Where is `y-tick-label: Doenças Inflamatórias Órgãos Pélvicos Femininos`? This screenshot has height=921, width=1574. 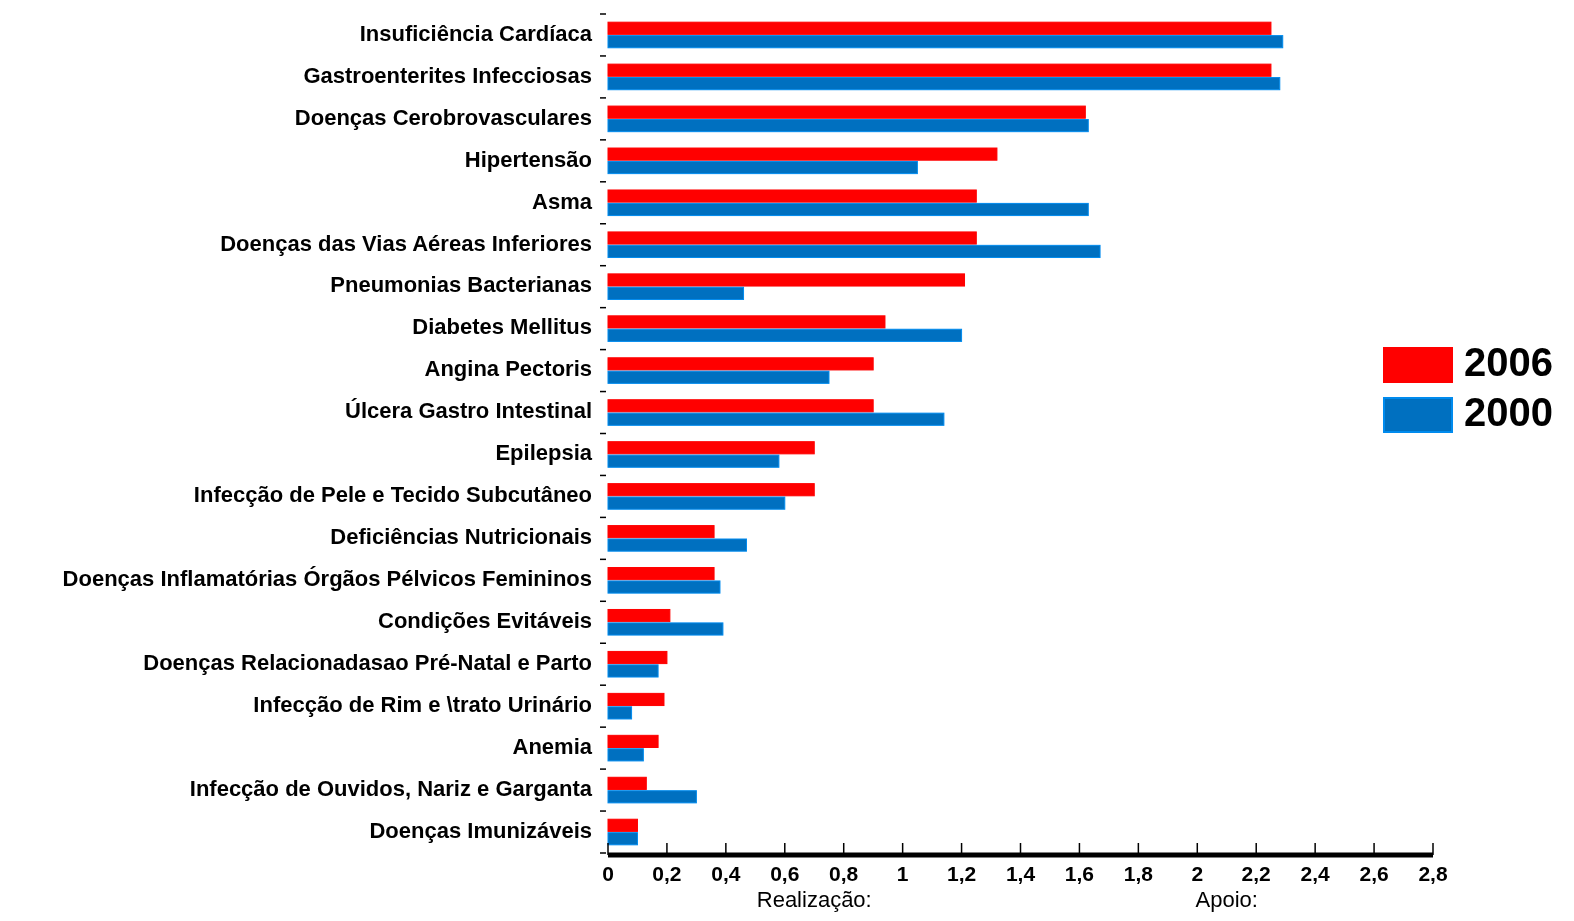
y-tick-label: Doenças Inflamatórias Órgãos Pélvicos Femininos is located at coordinates (327, 579).